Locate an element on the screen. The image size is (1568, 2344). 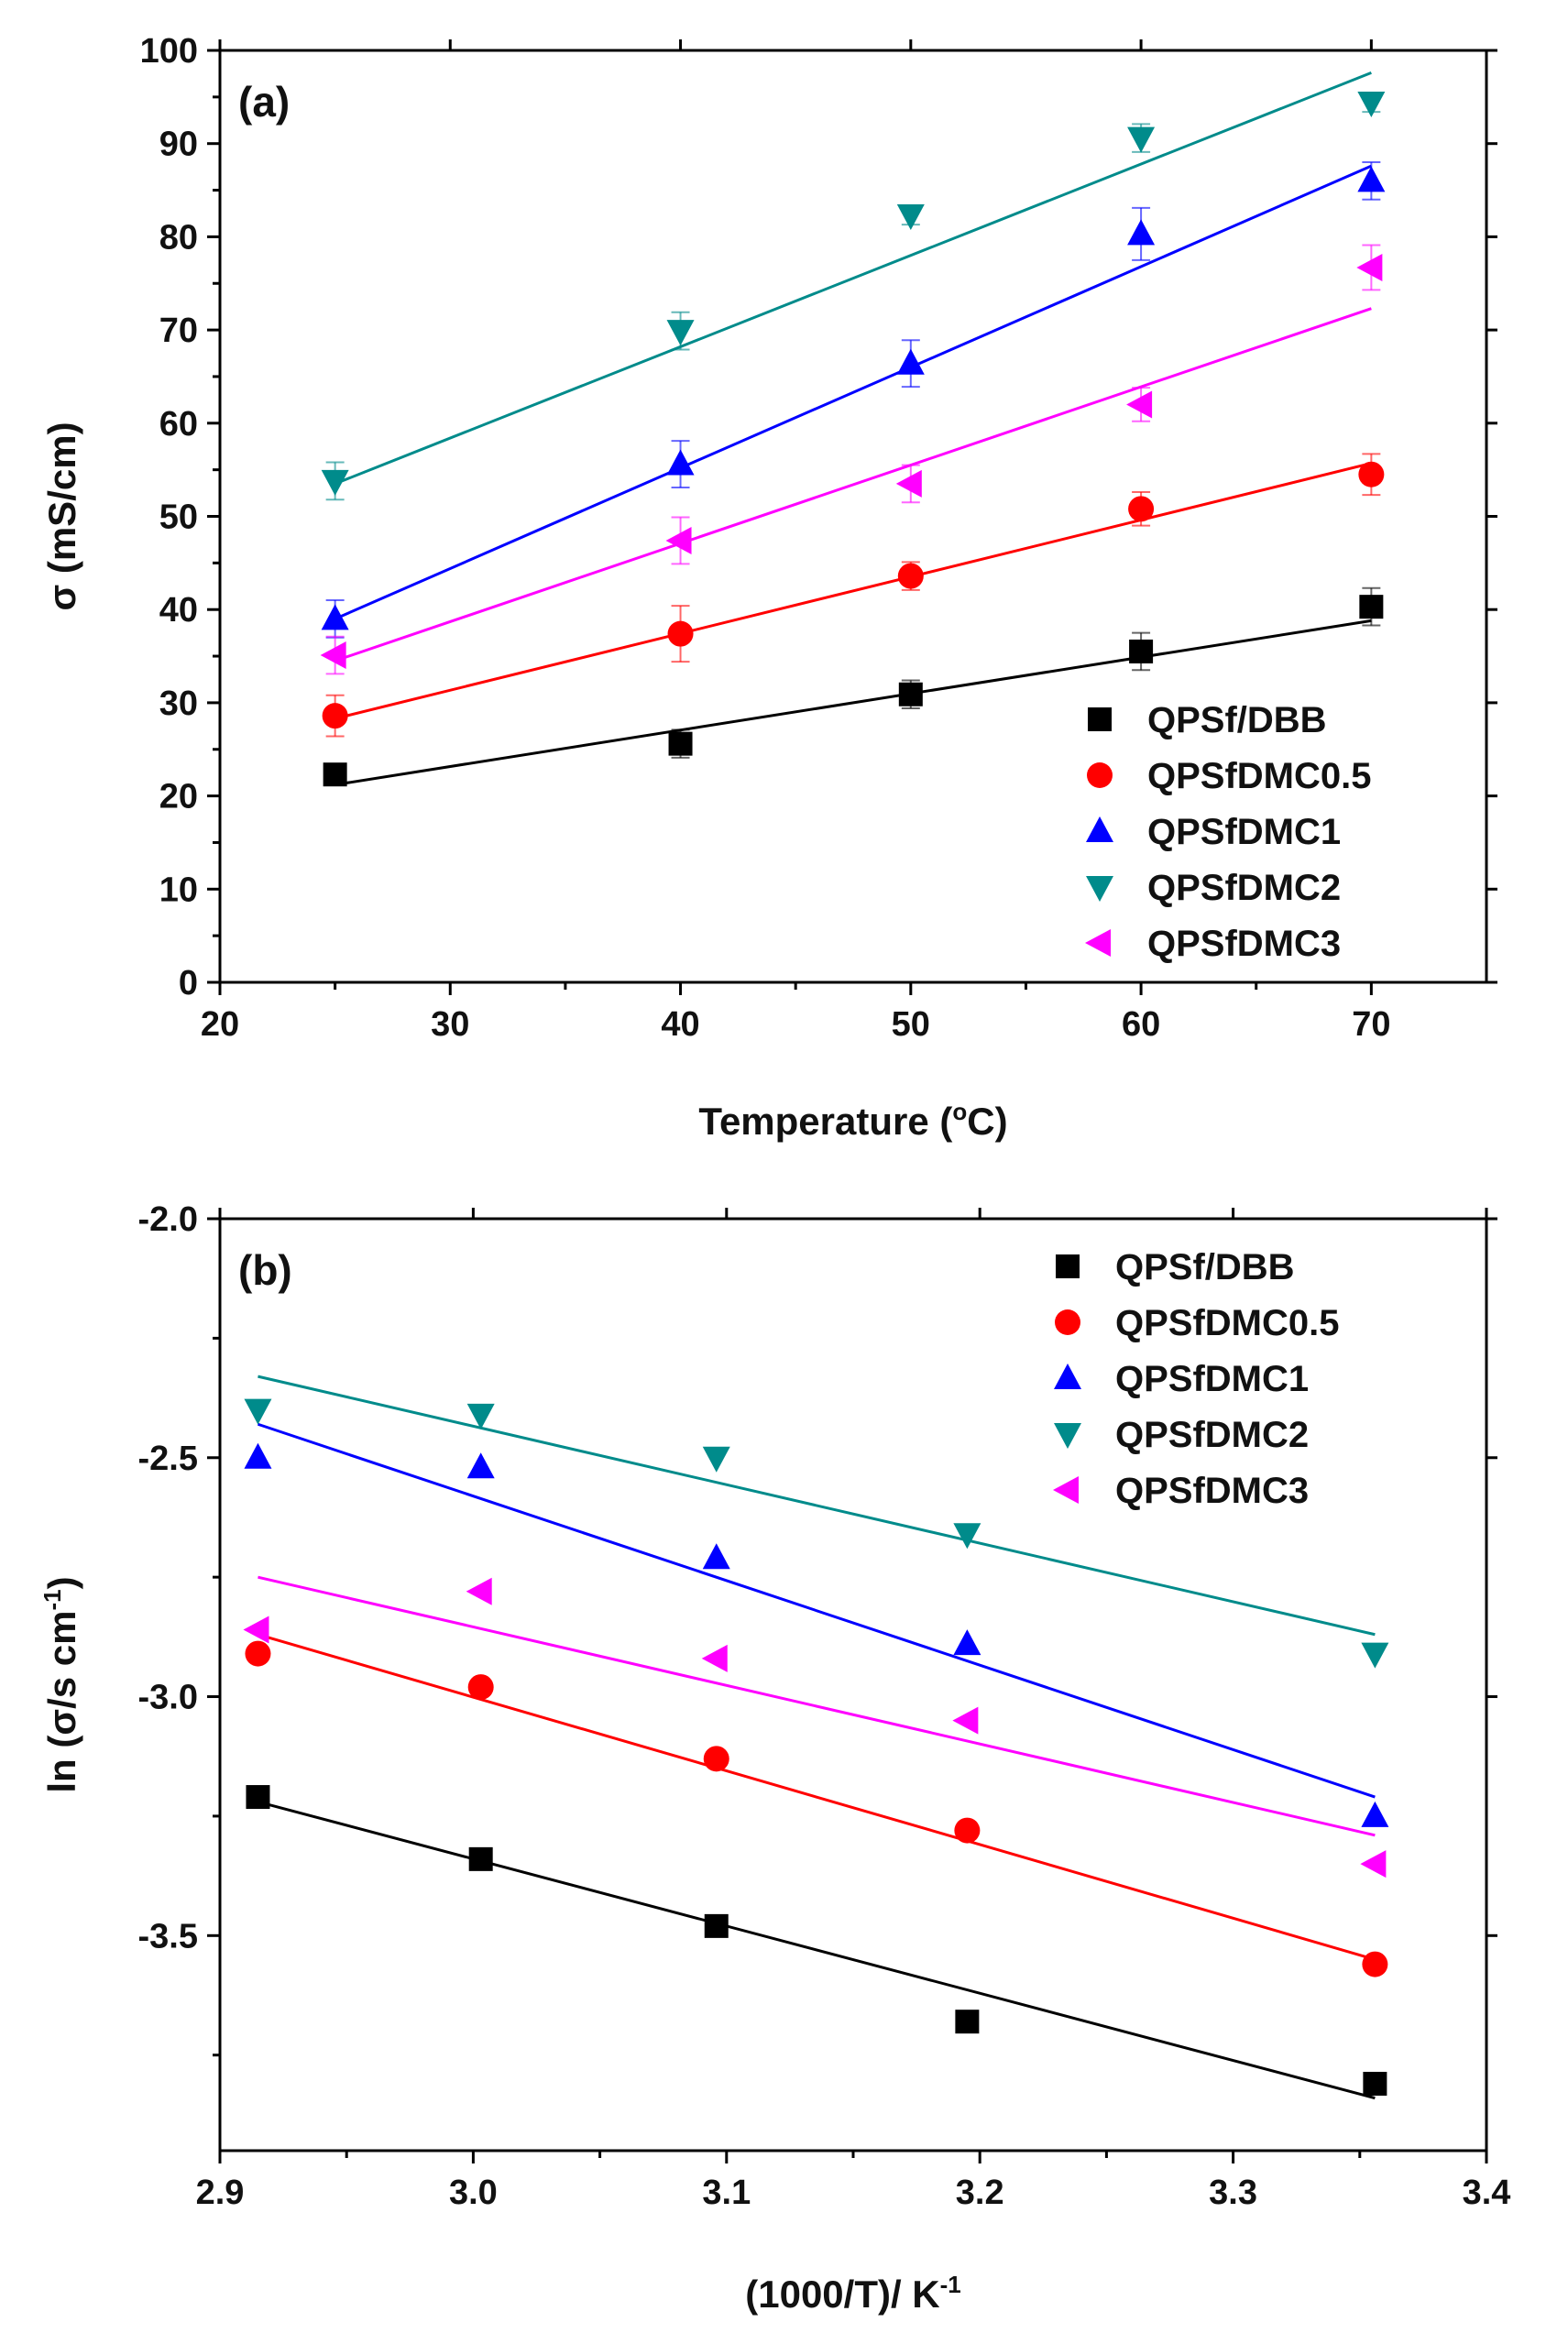
y-tick-label: -3.5 is located at coordinates (168, 1936).